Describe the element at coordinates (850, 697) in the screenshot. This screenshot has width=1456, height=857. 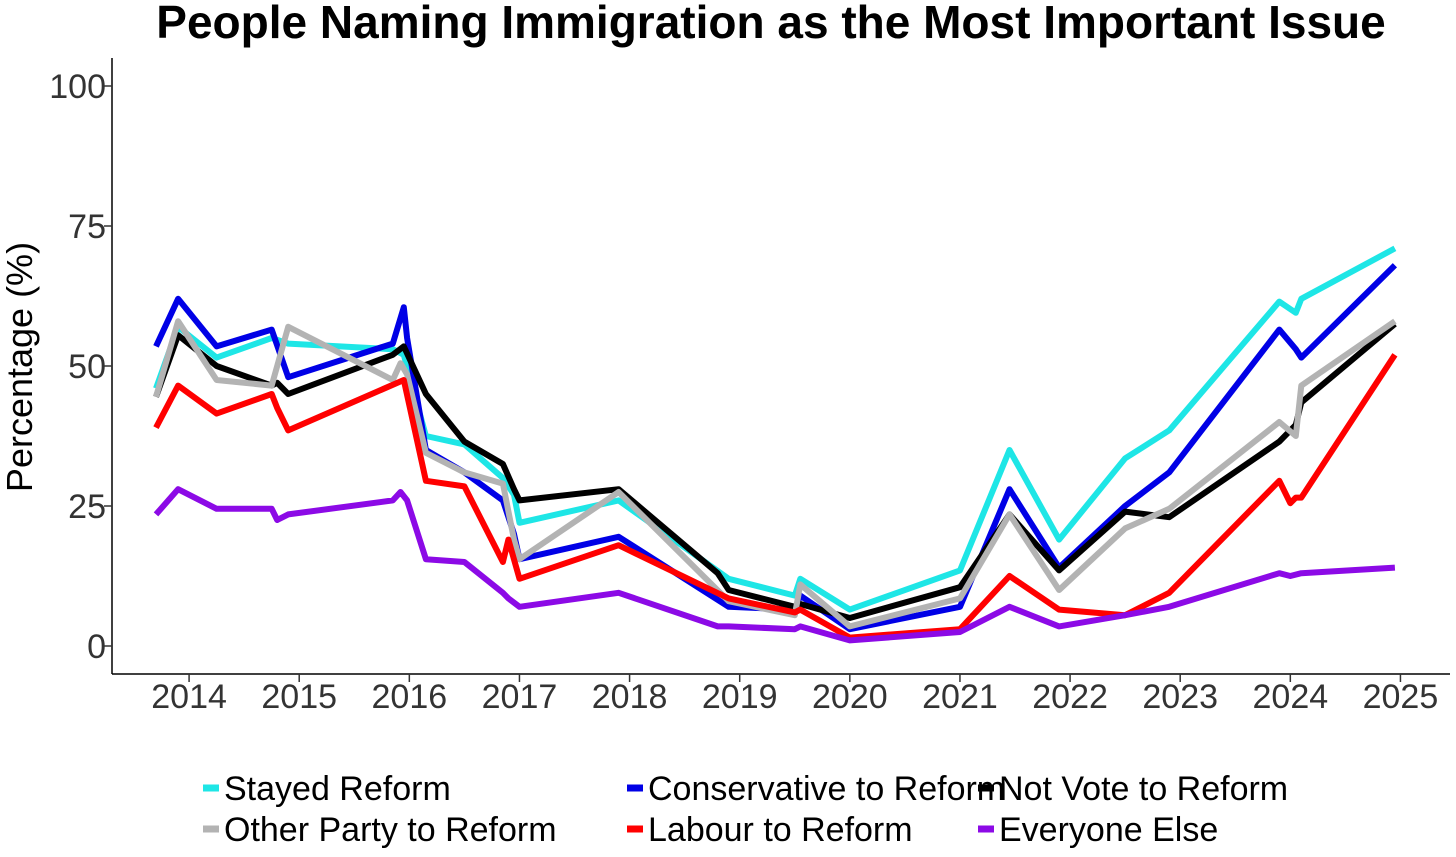
I see `x-tick-label-2020: 2020` at that location.